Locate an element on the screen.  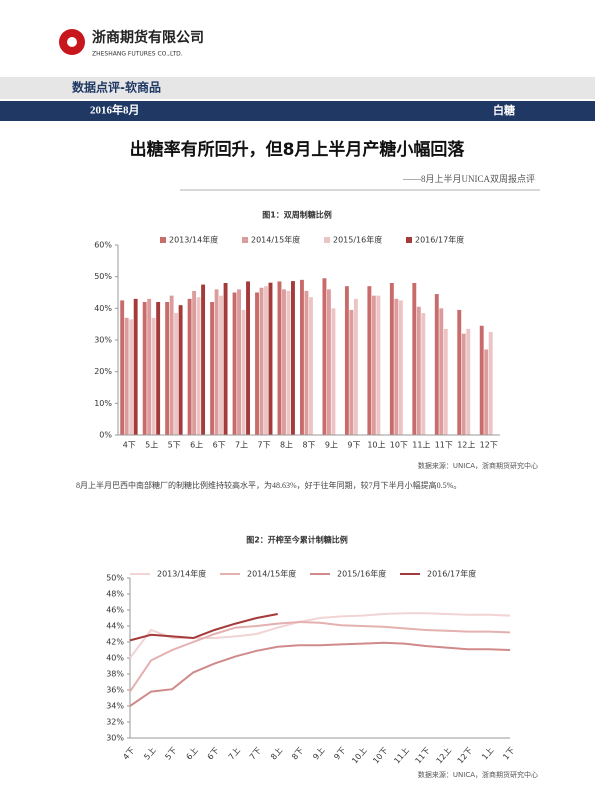
company: 浙商期货有限公司 is located at coordinates (148, 37).